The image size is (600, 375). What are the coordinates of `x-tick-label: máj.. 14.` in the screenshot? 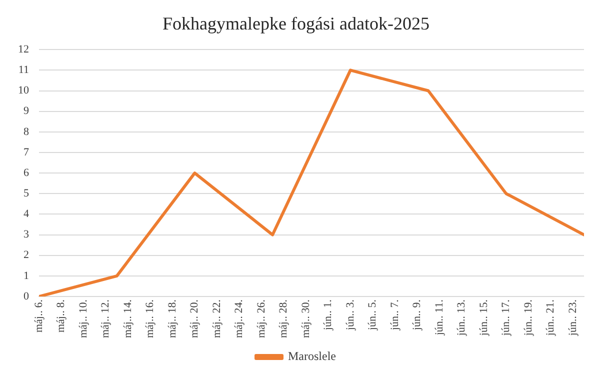 It's located at (128, 318).